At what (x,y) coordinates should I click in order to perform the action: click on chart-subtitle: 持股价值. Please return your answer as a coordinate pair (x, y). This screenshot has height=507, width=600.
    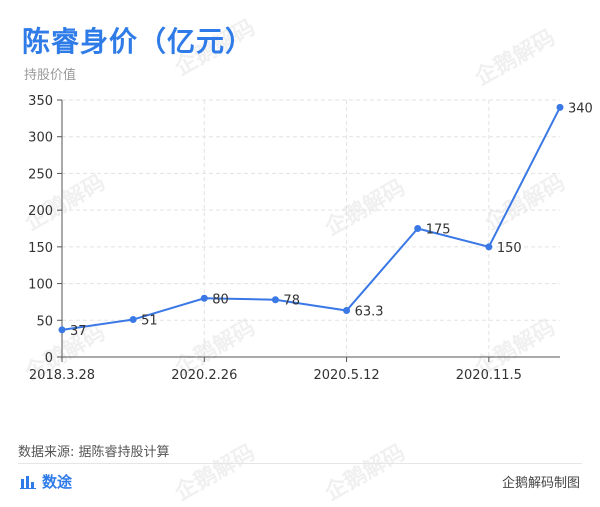
    Looking at the image, I should click on (50, 75).